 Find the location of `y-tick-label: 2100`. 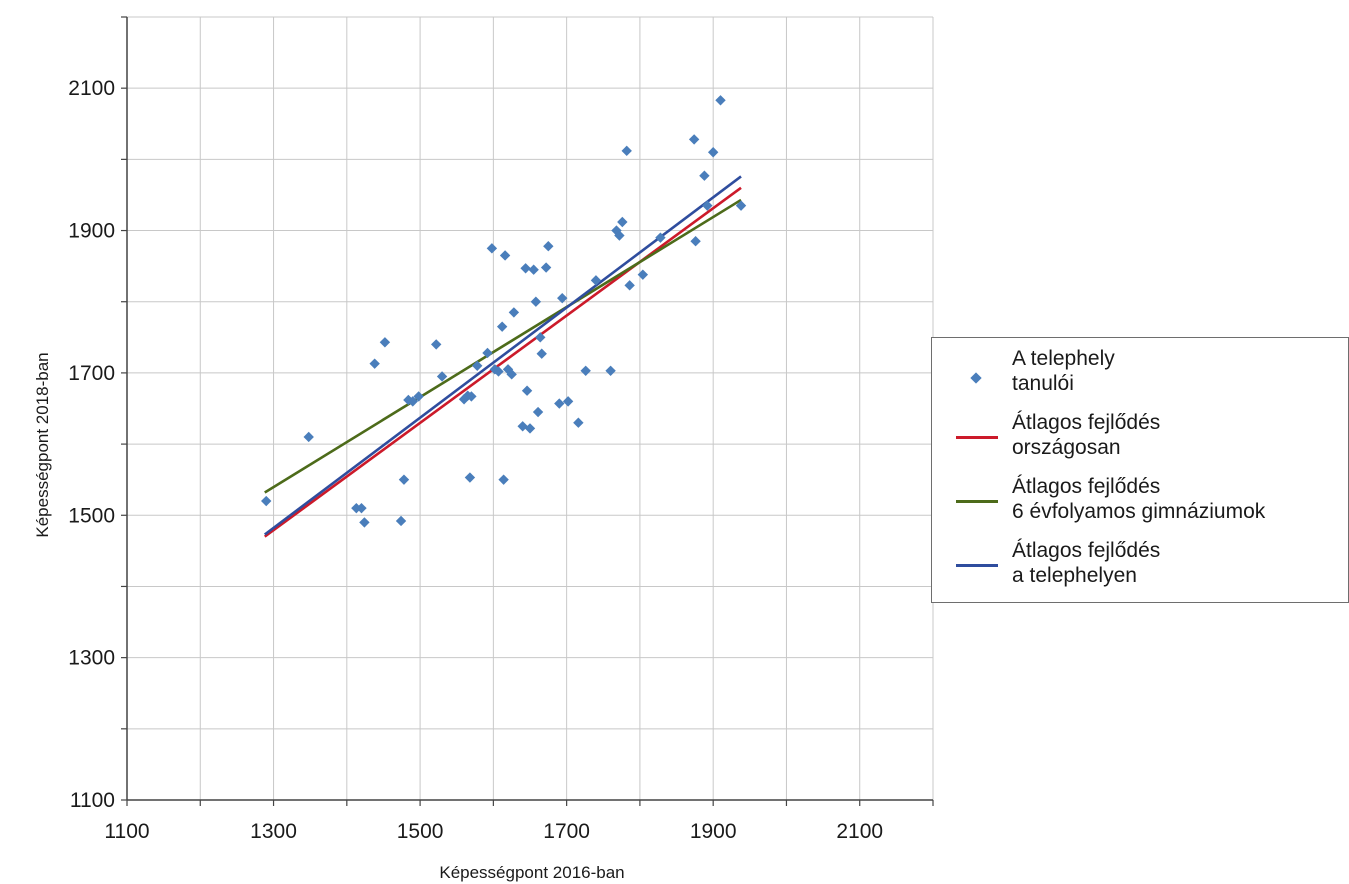

y-tick-label: 2100 is located at coordinates (91, 88).